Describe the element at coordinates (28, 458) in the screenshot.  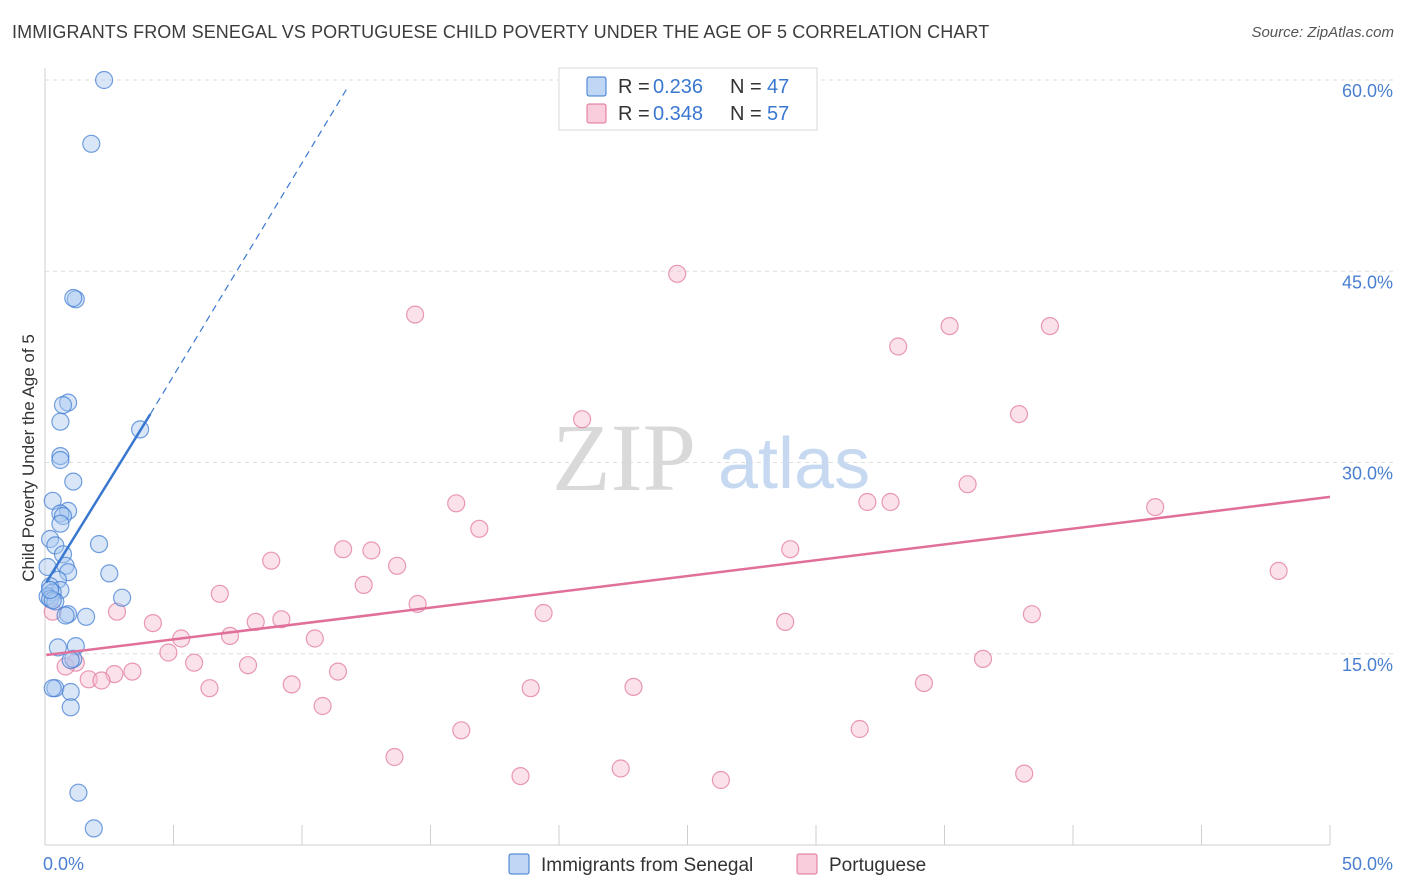
I see `y-axis-label: Child Poverty Under the Age of 5` at that location.